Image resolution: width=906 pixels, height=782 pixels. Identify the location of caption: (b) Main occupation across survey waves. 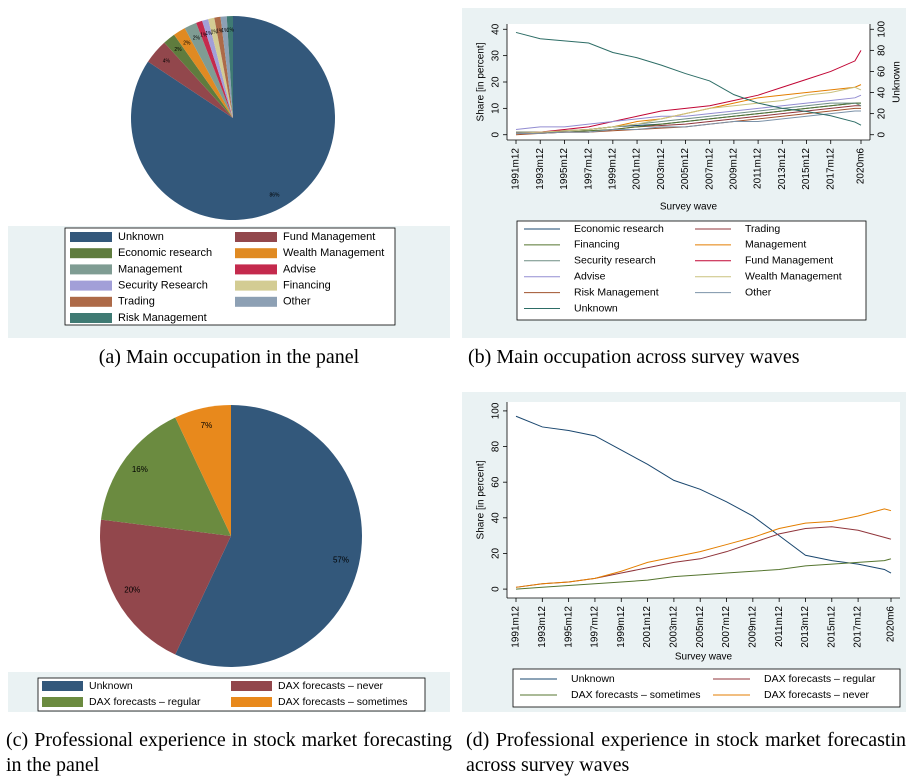
(634, 357).